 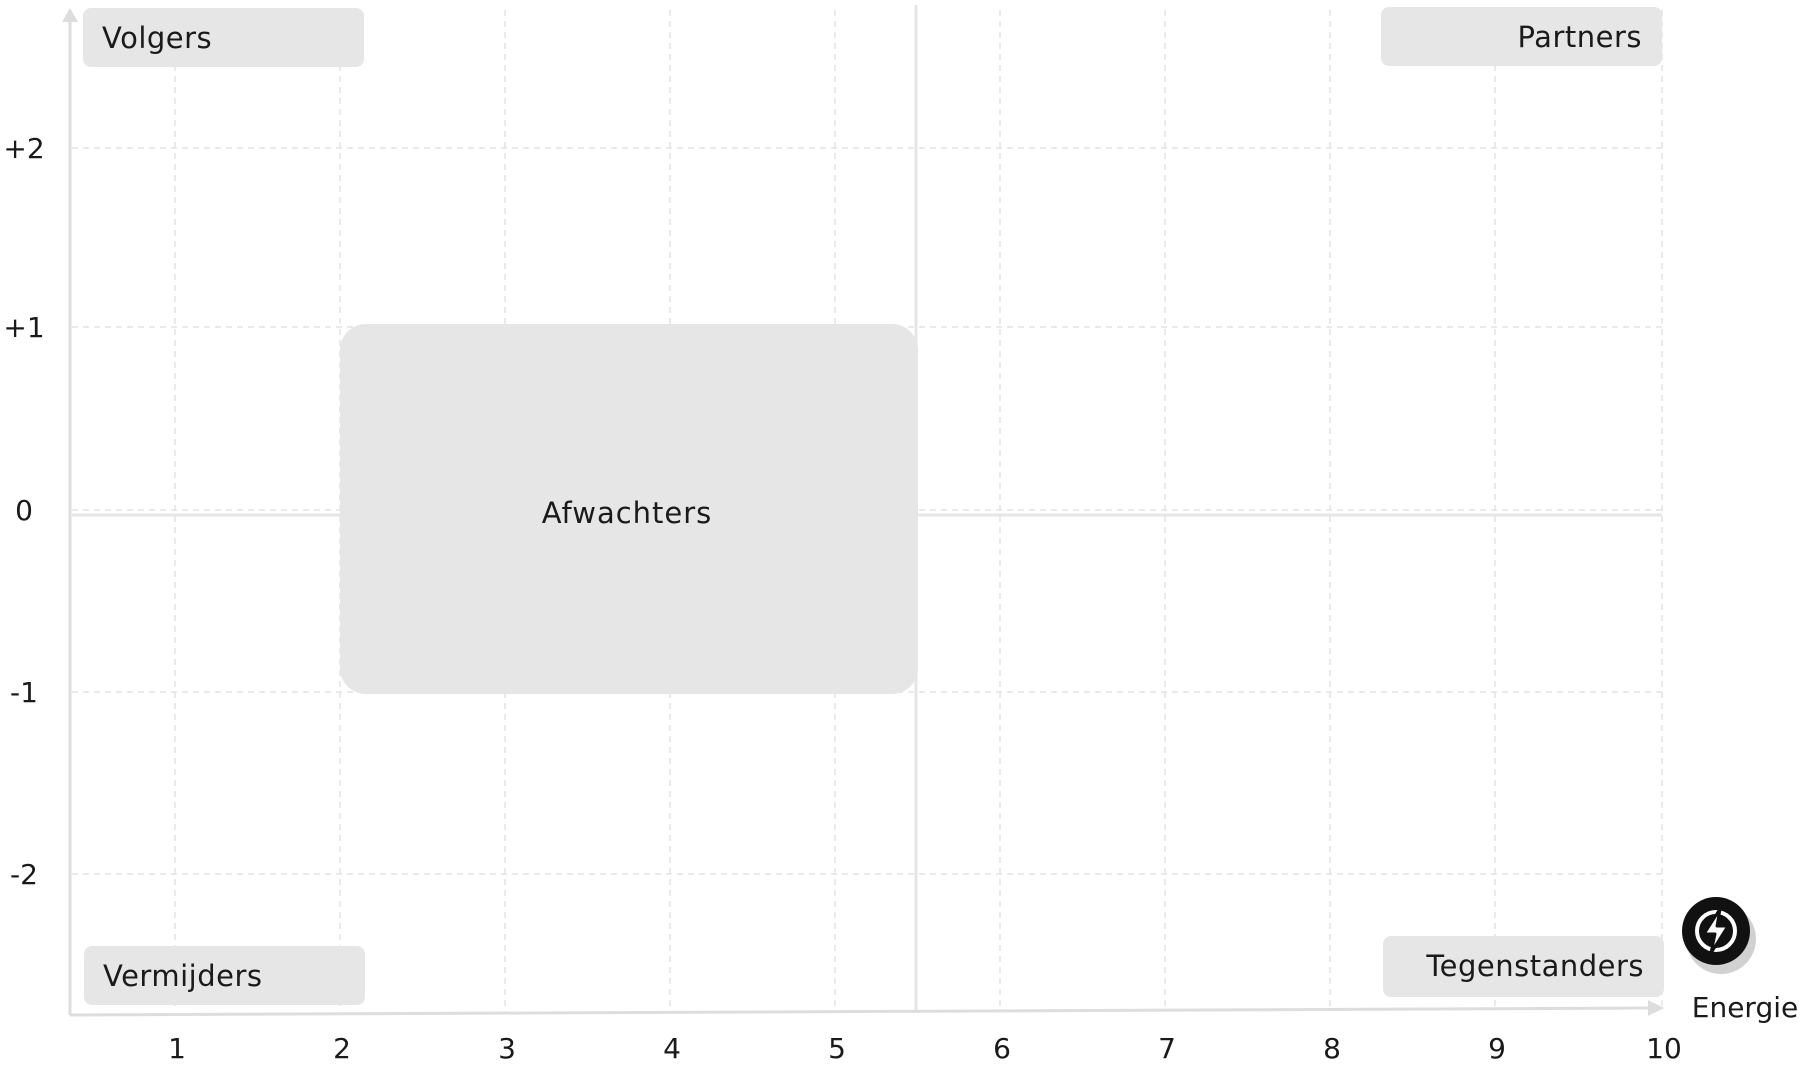 What do you see at coordinates (1664, 1048) in the screenshot?
I see `x-tick-label: 10` at bounding box center [1664, 1048].